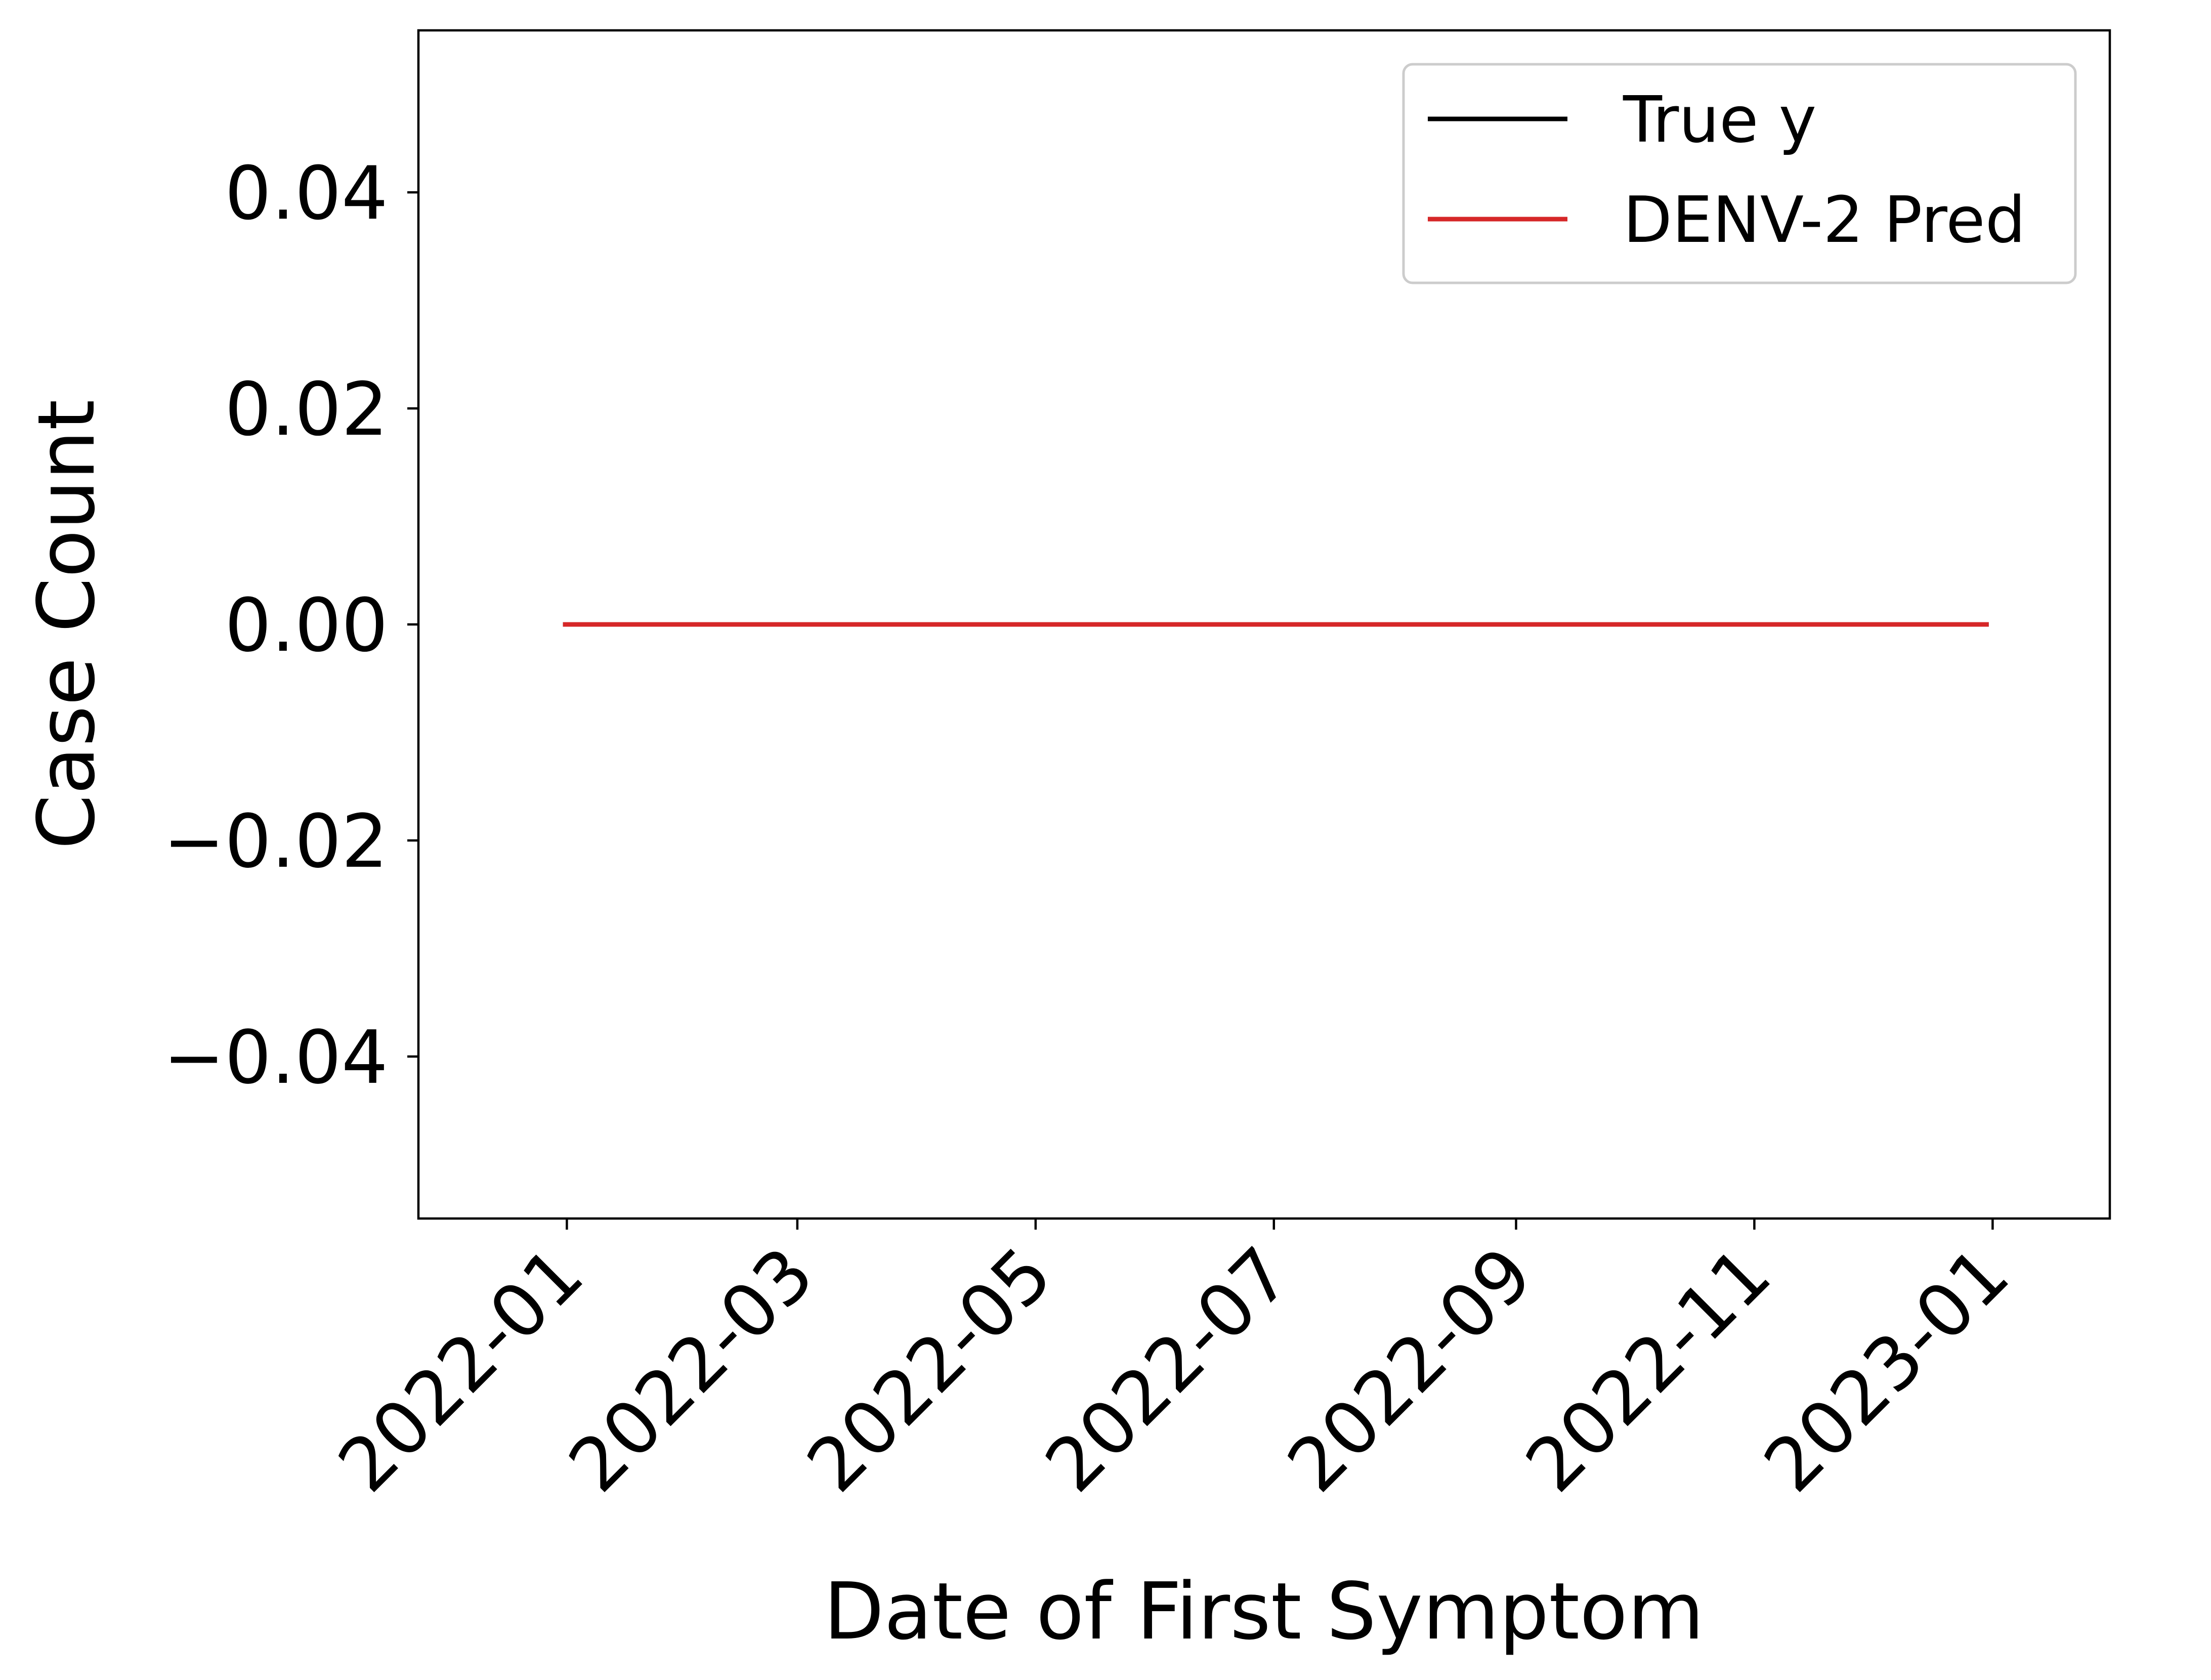 The width and height of the screenshot is (2211, 1680). I want to click on legend-box, so click(1740, 173).